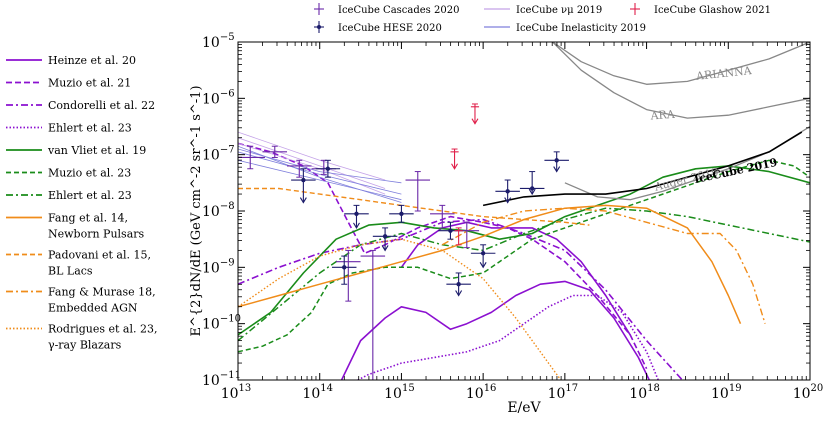  Describe the element at coordinates (398, 10) in the screenshot. I see `top-legend-label-0: IceCube Cascades 2020` at that location.